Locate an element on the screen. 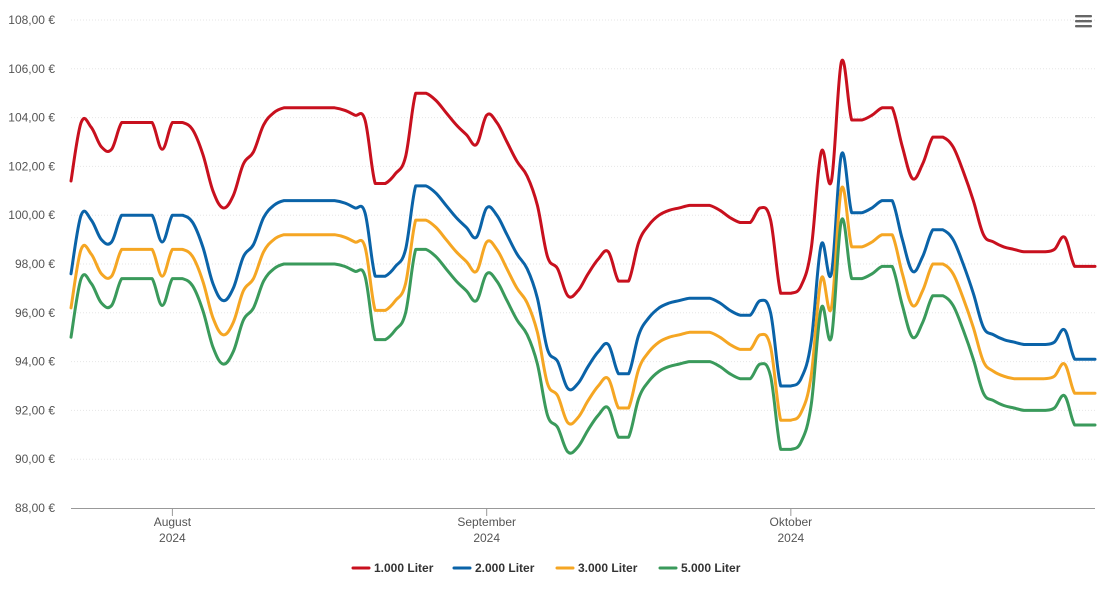 The image size is (1105, 602). hamburger-menu-icon is located at coordinates (1084, 18).